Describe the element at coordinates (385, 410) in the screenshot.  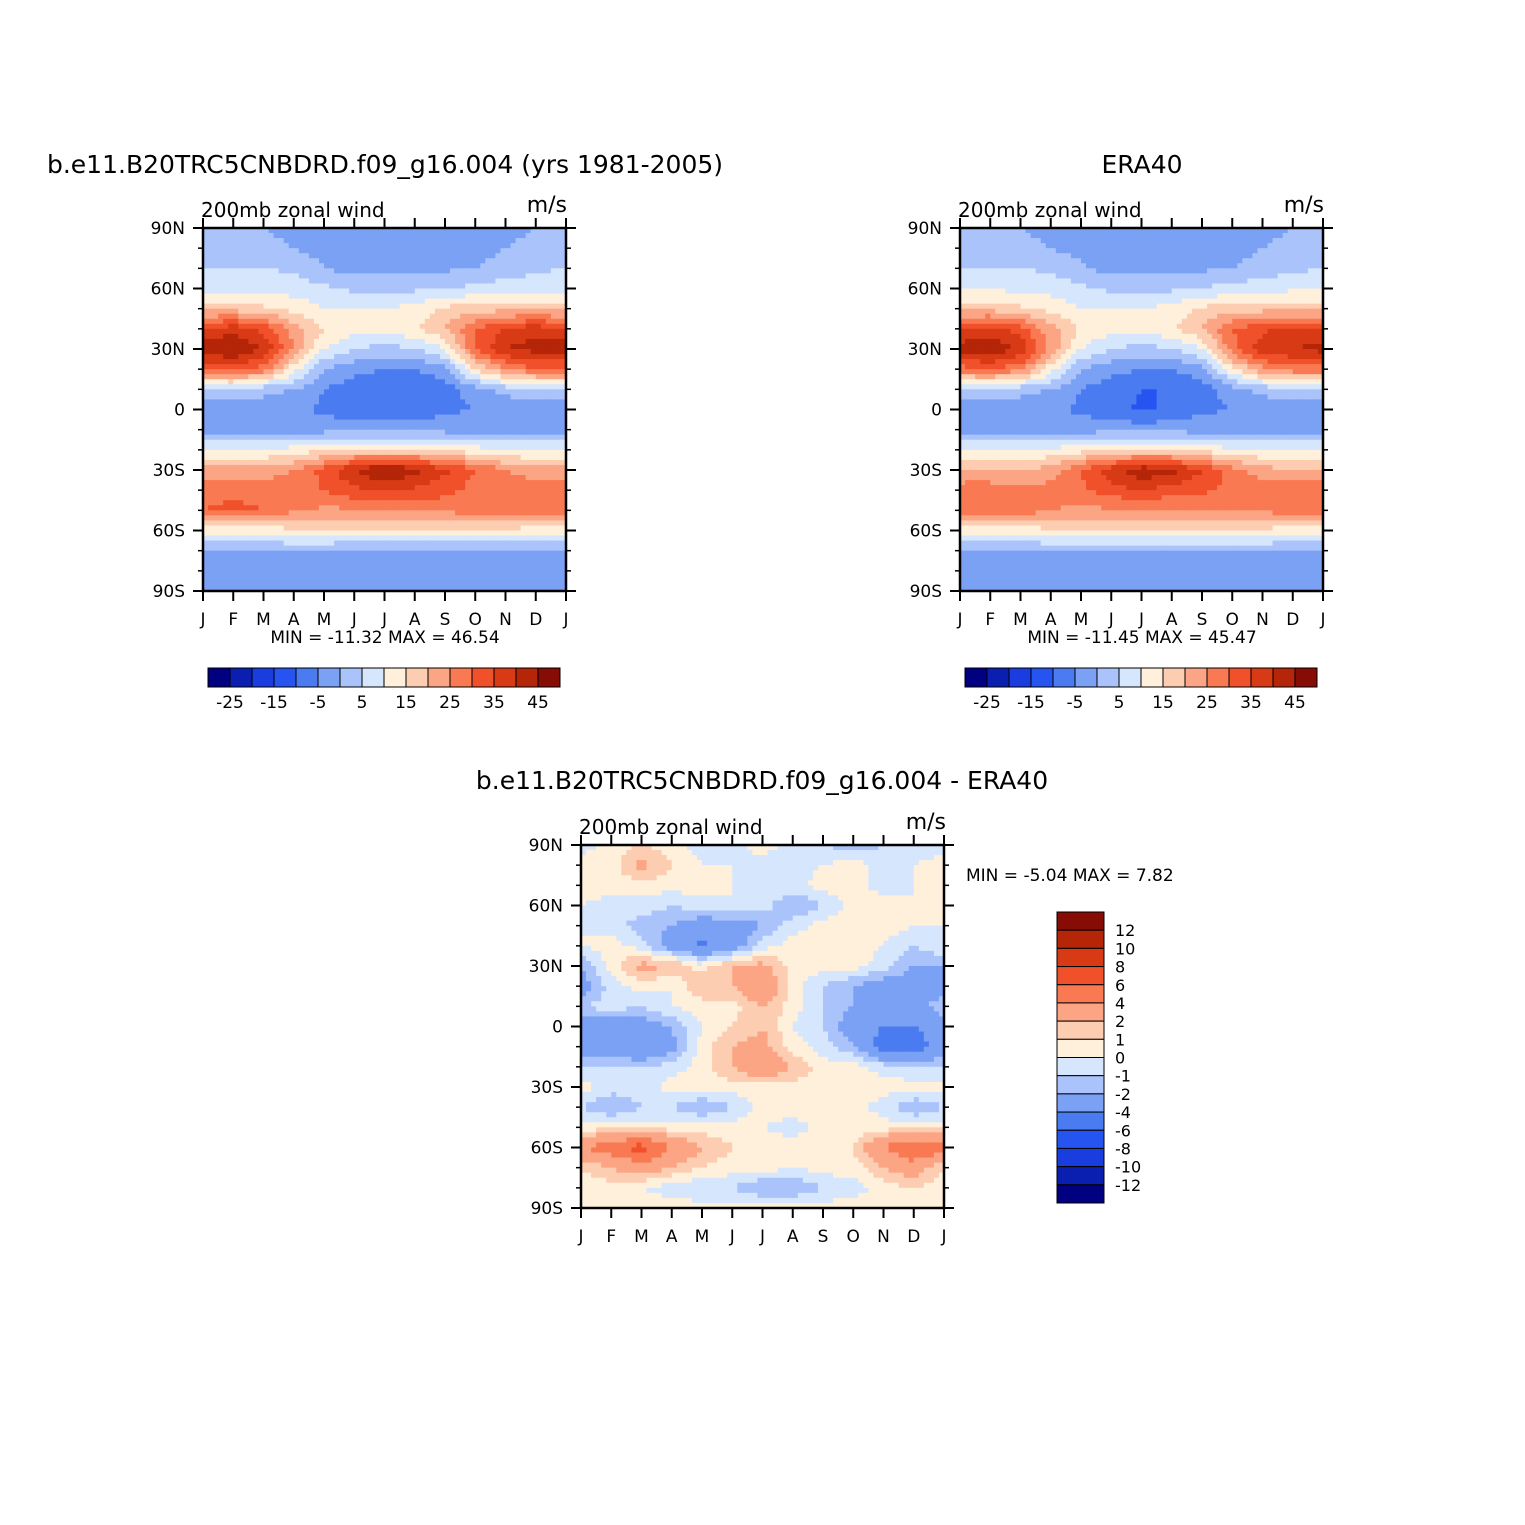
I see `model-plot-area` at that location.